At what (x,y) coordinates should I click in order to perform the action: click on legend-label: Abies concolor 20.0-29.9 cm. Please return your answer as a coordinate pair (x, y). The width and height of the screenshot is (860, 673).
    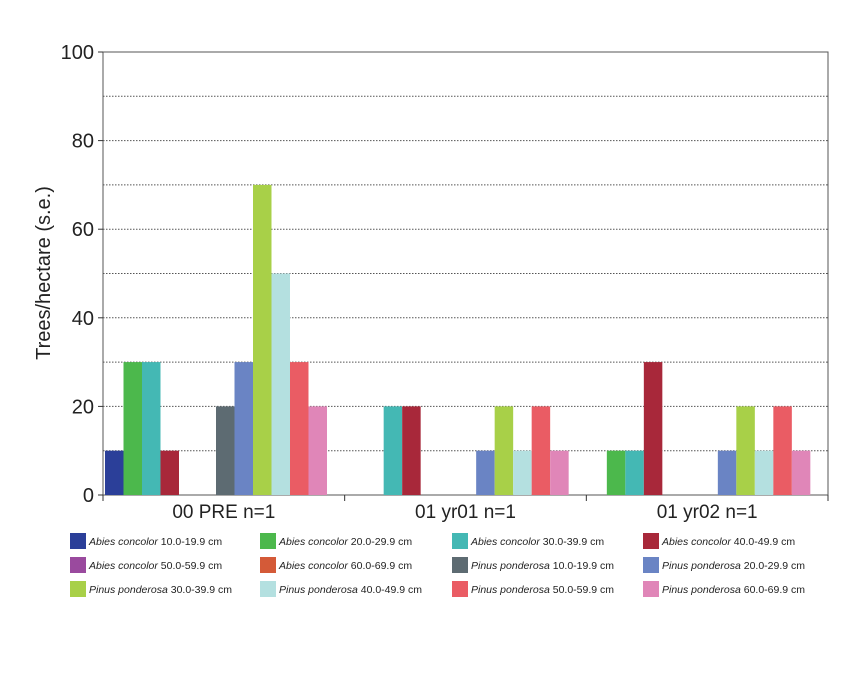
    Looking at the image, I should click on (345, 542).